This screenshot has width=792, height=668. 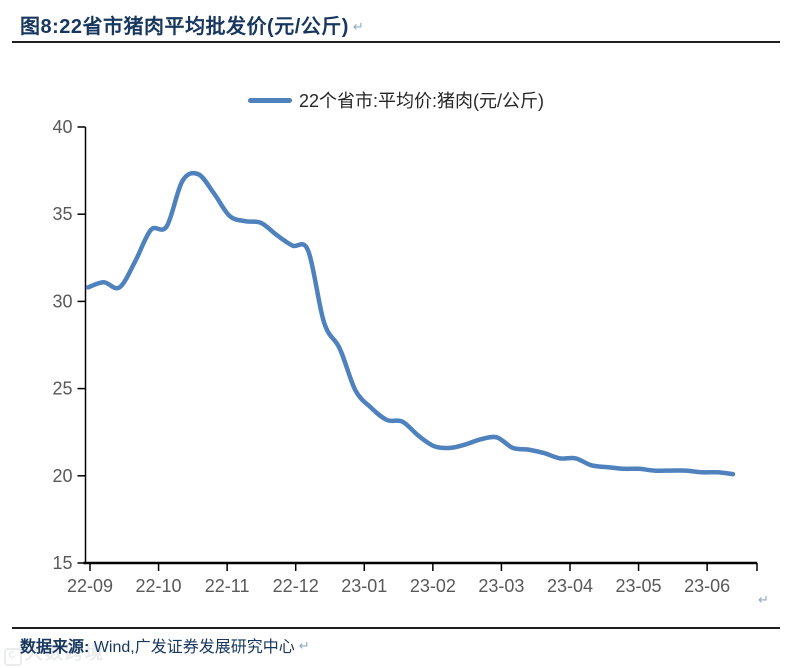 I want to click on x-tick-label: 23-06, so click(x=707, y=586).